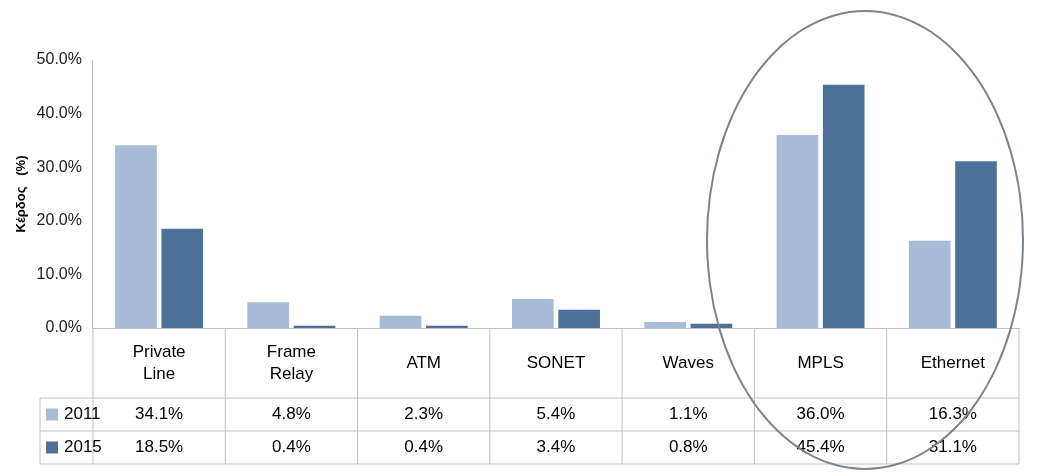 Image resolution: width=1037 pixels, height=474 pixels. Describe the element at coordinates (59, 113) in the screenshot. I see `y-tick-label: 40.0%` at that location.